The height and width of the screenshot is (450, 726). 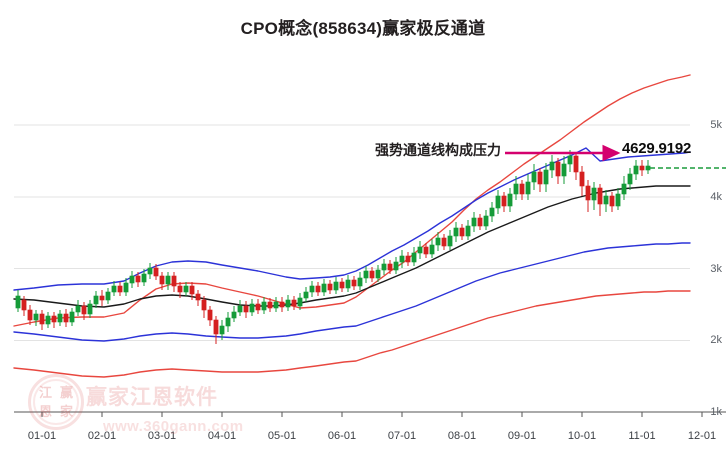 I want to click on x-axis-tick-01-01: 01-01, so click(x=42, y=436).